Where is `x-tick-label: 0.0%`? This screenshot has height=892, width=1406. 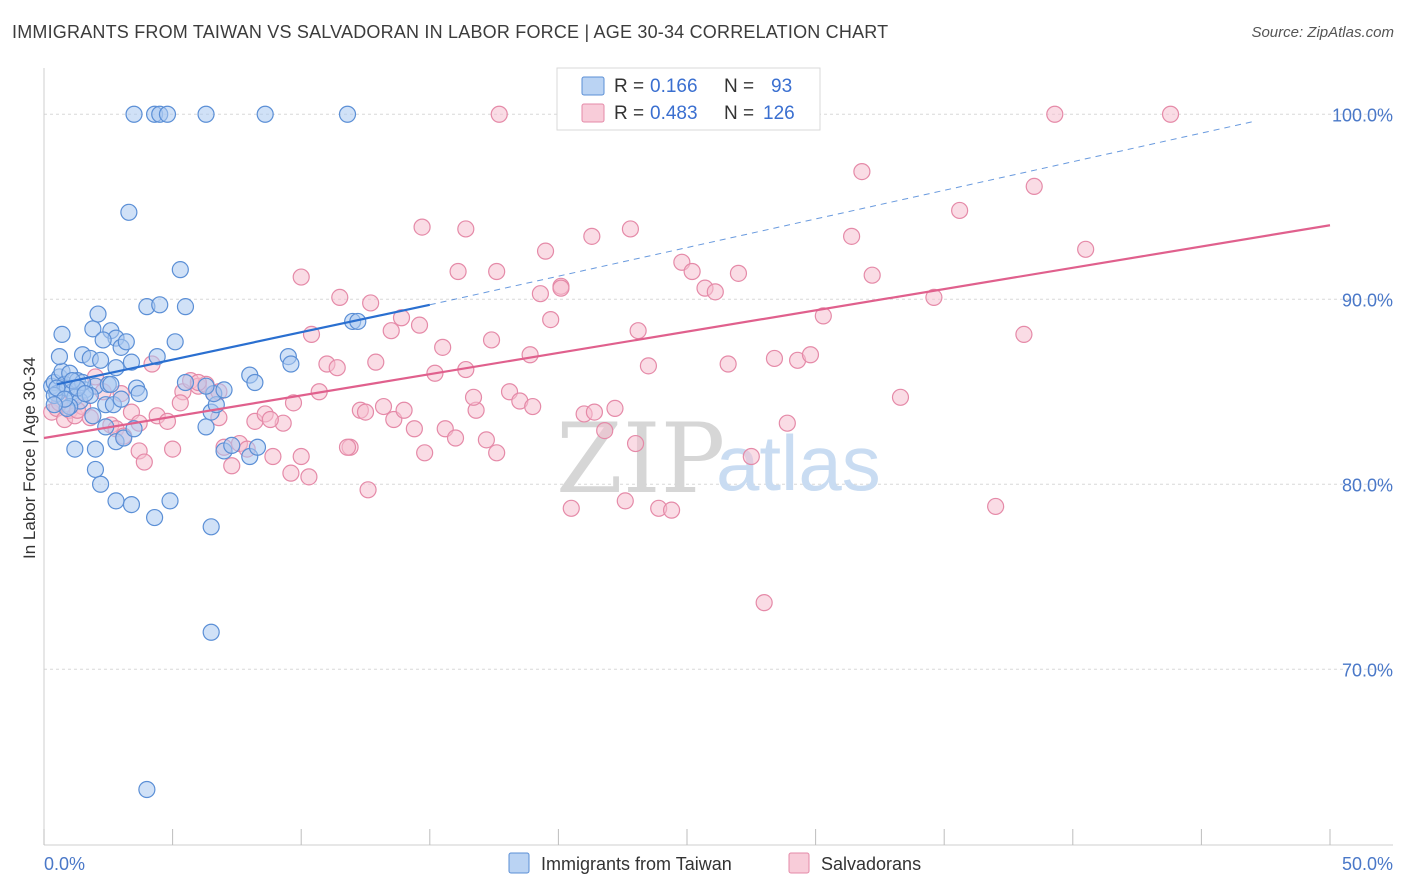 x-tick-label: 0.0% is located at coordinates (64, 864).